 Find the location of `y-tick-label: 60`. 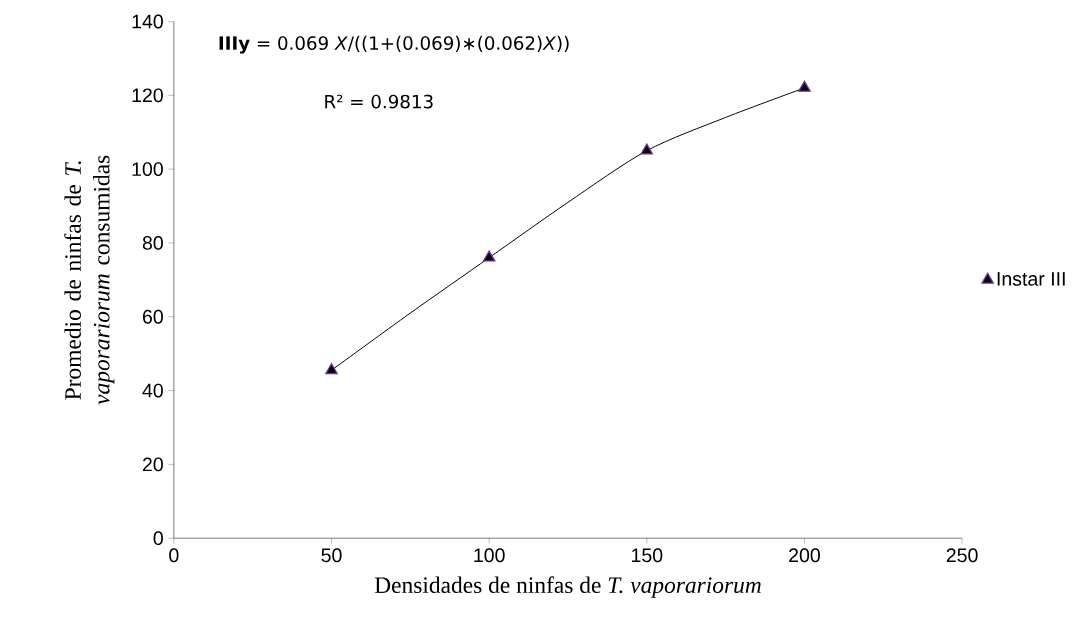

y-tick-label: 60 is located at coordinates (152, 316).